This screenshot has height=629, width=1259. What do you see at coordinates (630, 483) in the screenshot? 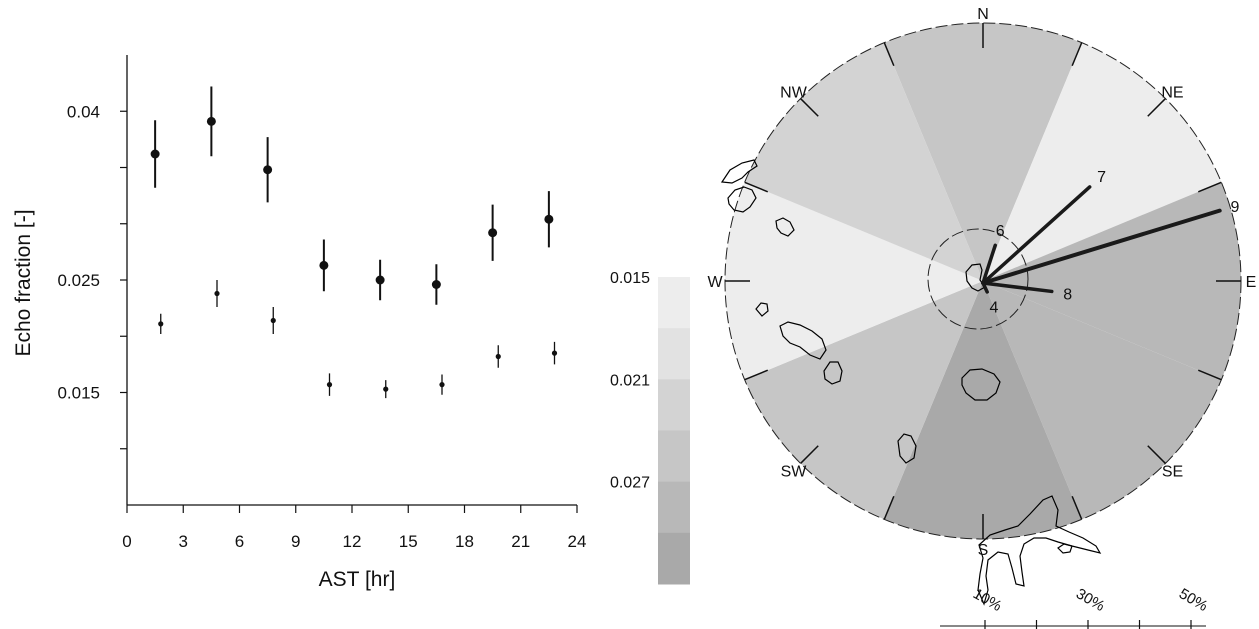
I see `colorbar-tick-label: 0.027` at bounding box center [630, 483].